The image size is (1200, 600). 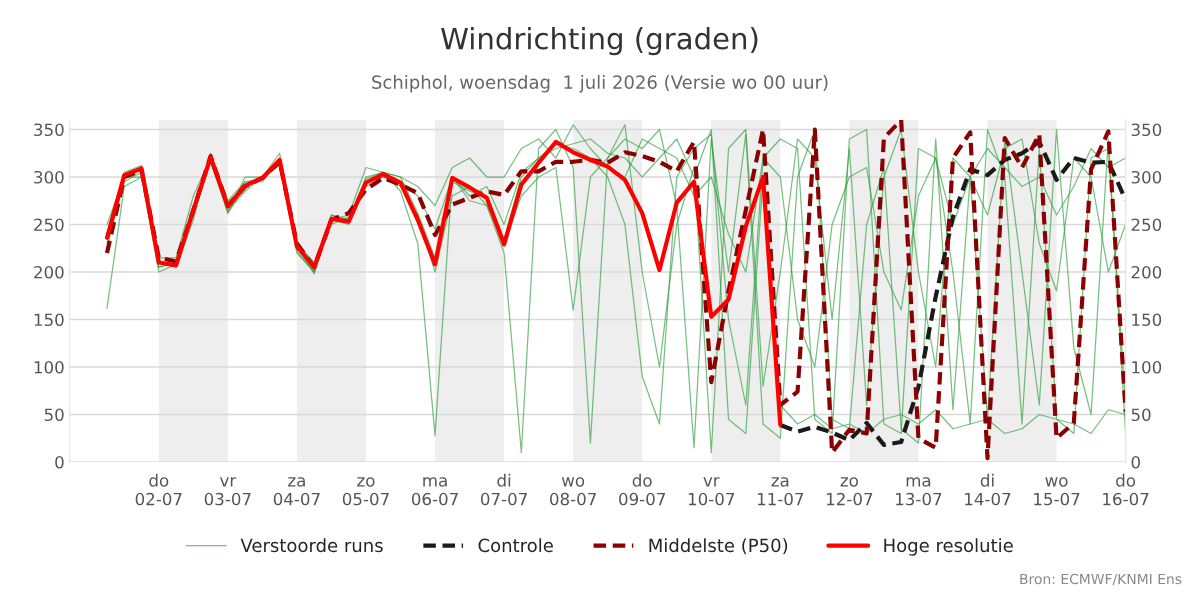 What do you see at coordinates (1146, 130) in the screenshot?
I see `y2-tick-label: 350` at bounding box center [1146, 130].